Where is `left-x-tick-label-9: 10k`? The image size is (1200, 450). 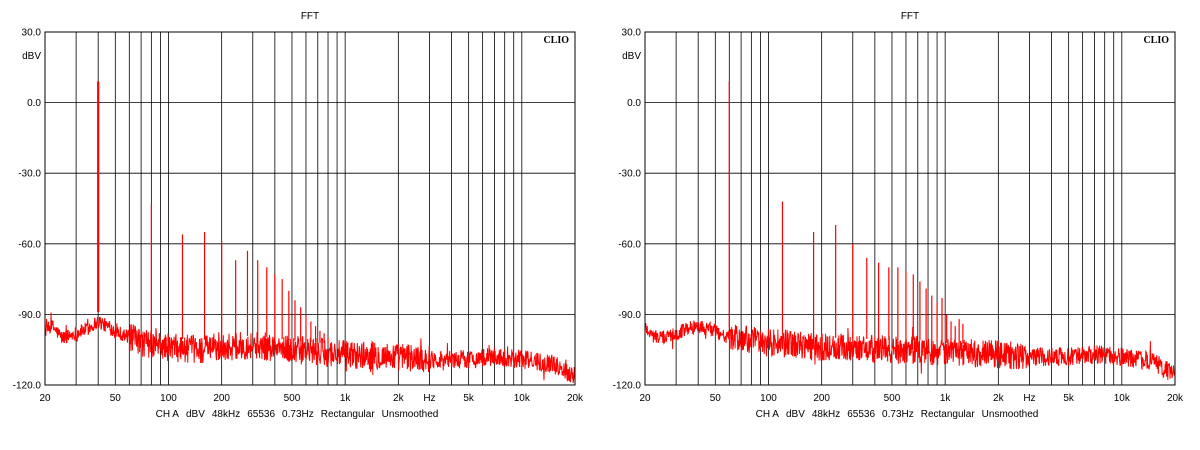
left-x-tick-label-9: 10k is located at coordinates (522, 398).